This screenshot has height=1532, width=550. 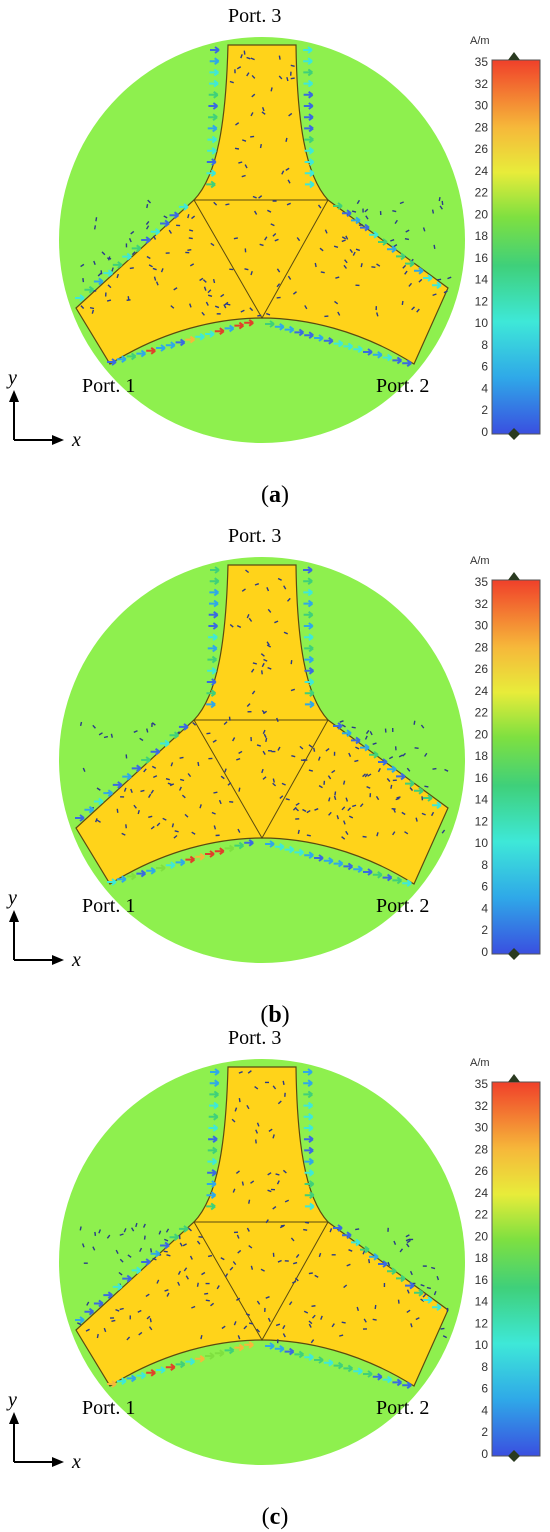 I want to click on colorbar-min-marker, so click(x=514, y=1456).